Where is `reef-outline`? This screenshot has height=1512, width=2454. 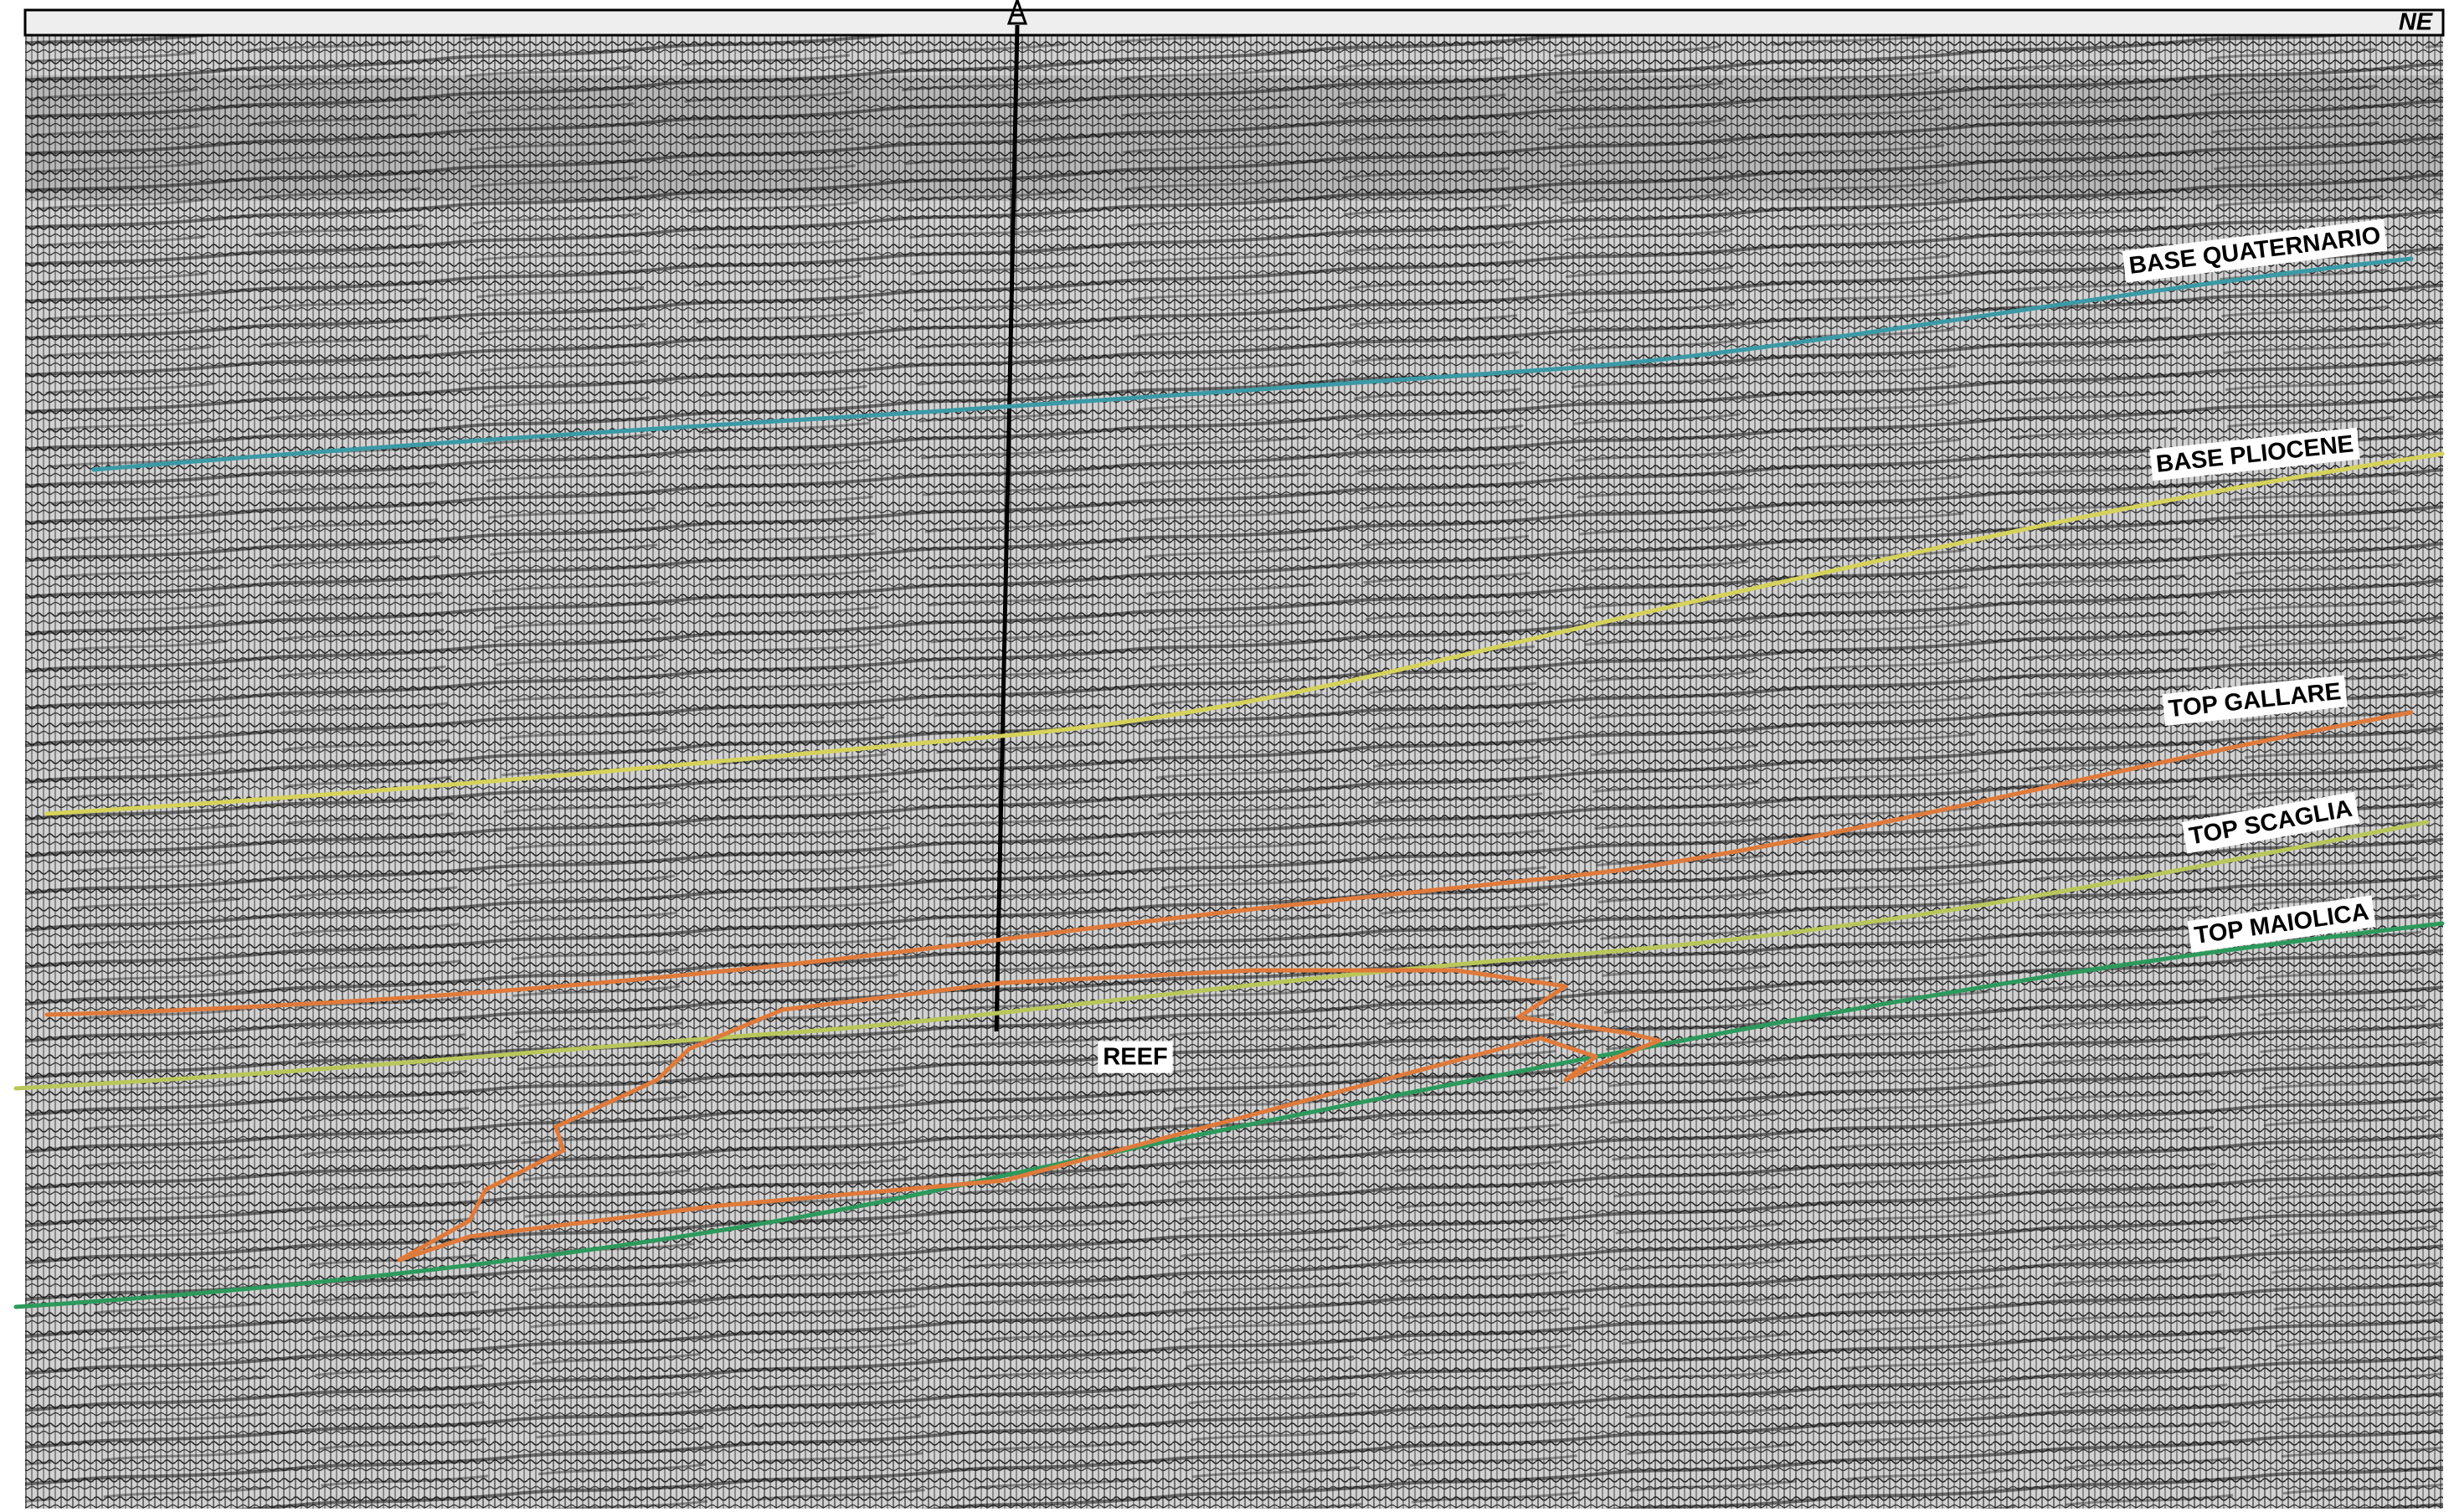
reef-outline is located at coordinates (1029, 1115).